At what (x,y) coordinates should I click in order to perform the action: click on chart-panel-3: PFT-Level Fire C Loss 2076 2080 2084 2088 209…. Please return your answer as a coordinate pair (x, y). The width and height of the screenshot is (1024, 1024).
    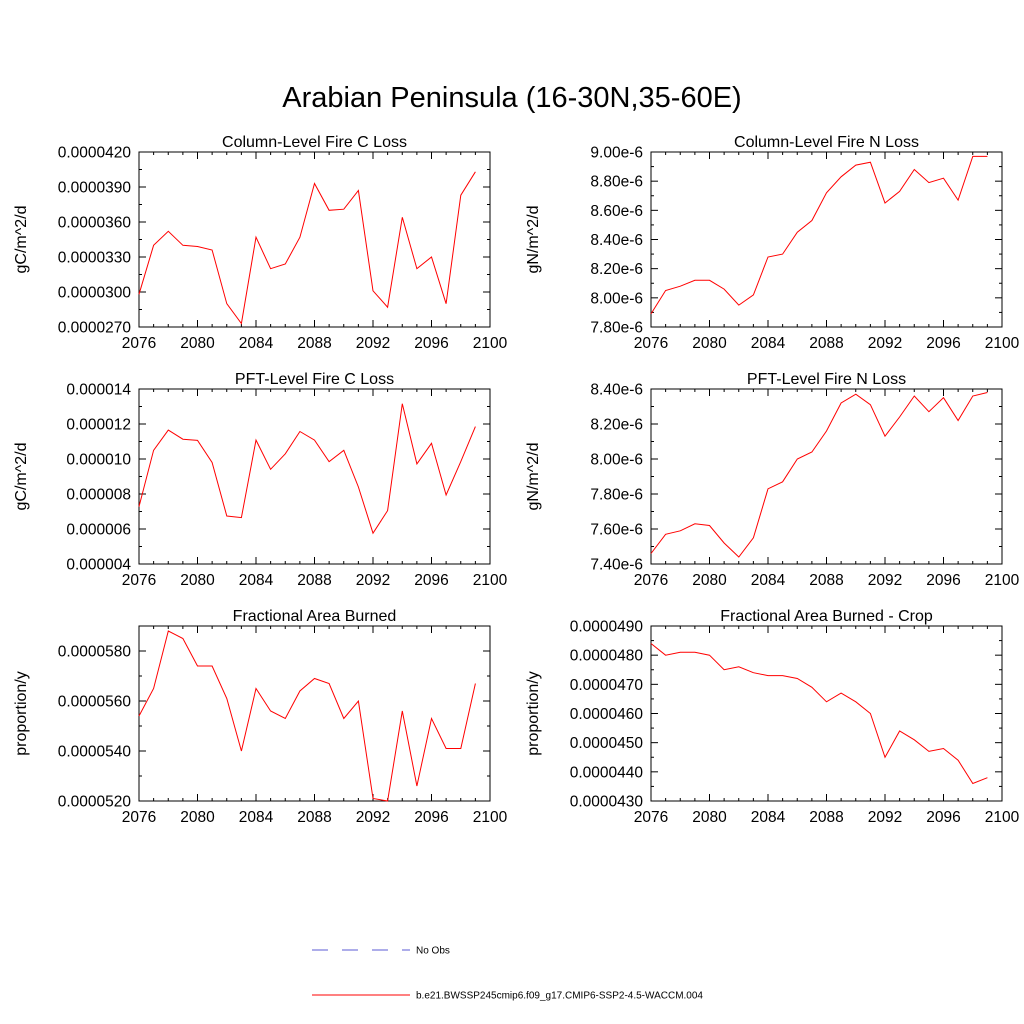
    Looking at the image, I should click on (260, 480).